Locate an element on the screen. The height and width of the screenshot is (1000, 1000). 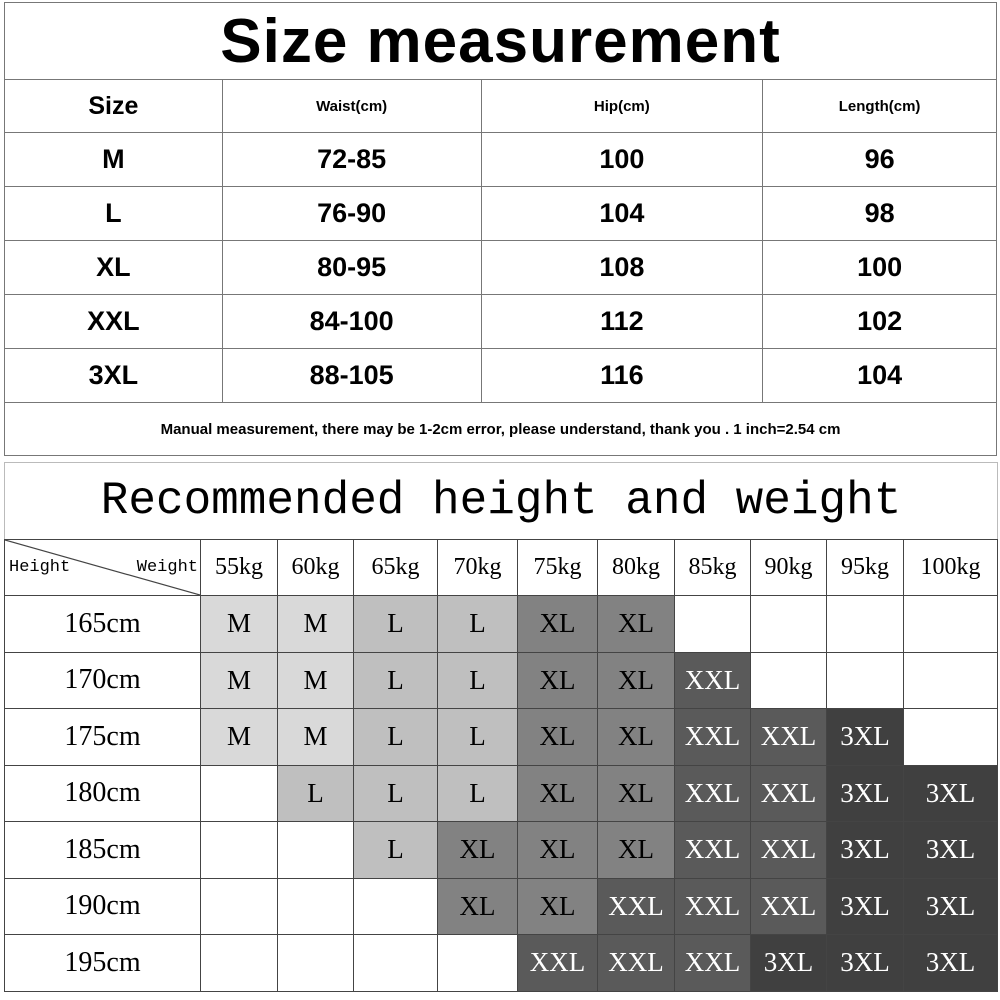
height-label: 195cm is located at coordinates (102, 963).